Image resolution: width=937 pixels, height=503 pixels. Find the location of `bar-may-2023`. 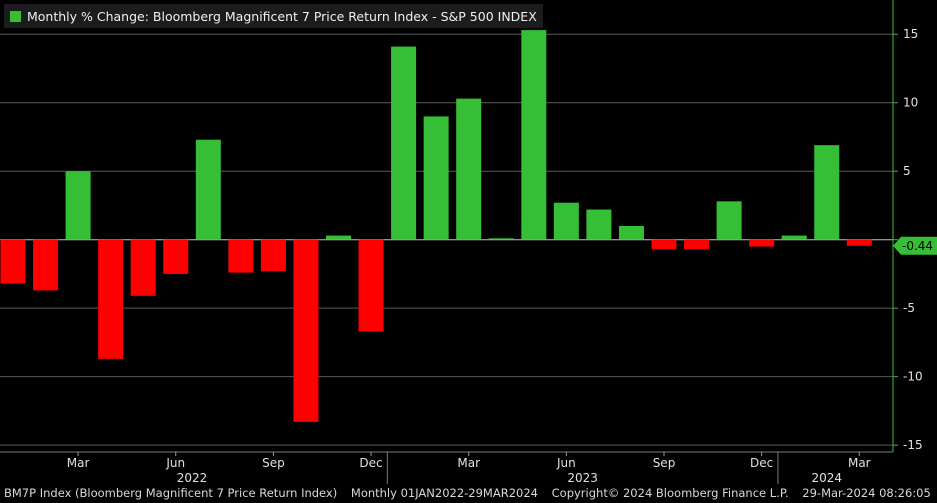

bar-may-2023 is located at coordinates (534, 135).